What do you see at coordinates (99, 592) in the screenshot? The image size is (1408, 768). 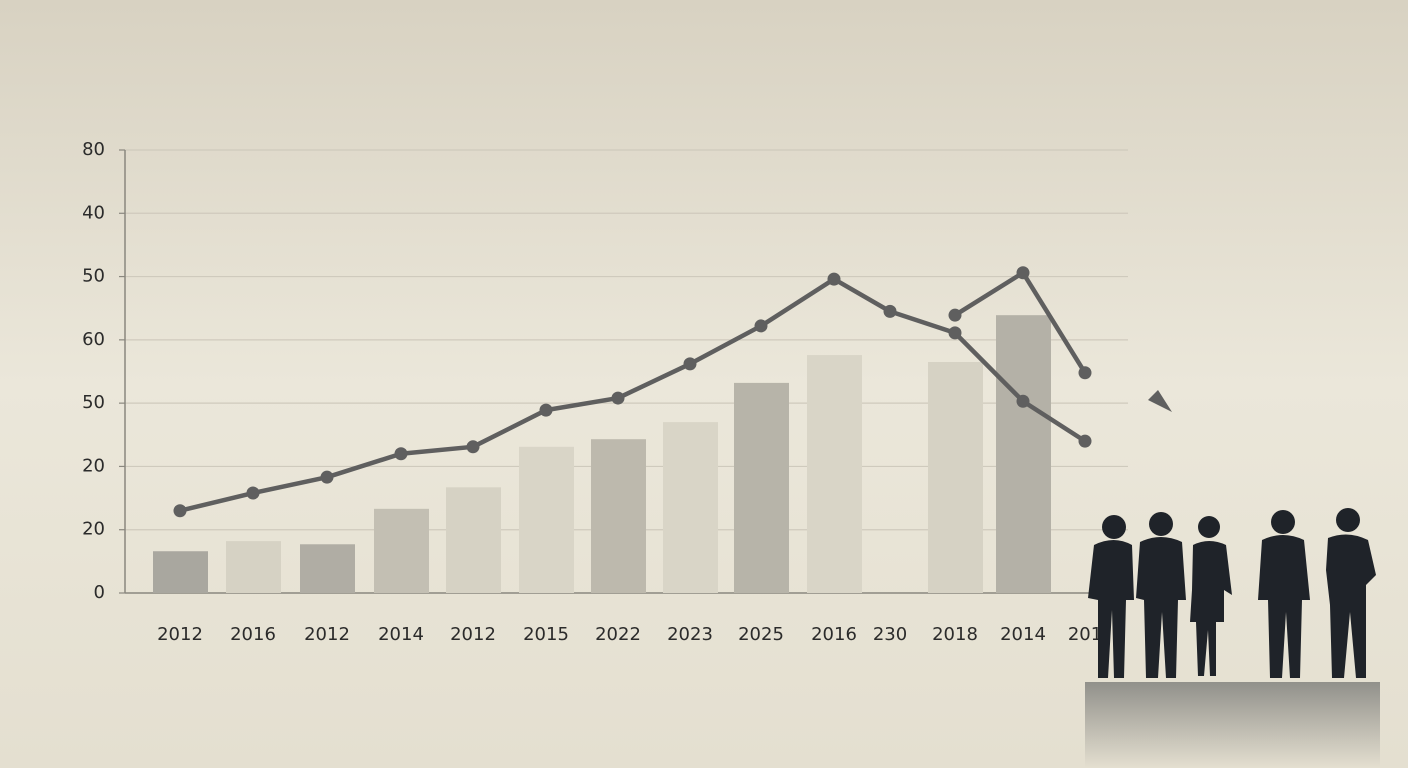 I see `y-tick-label: 0` at bounding box center [99, 592].